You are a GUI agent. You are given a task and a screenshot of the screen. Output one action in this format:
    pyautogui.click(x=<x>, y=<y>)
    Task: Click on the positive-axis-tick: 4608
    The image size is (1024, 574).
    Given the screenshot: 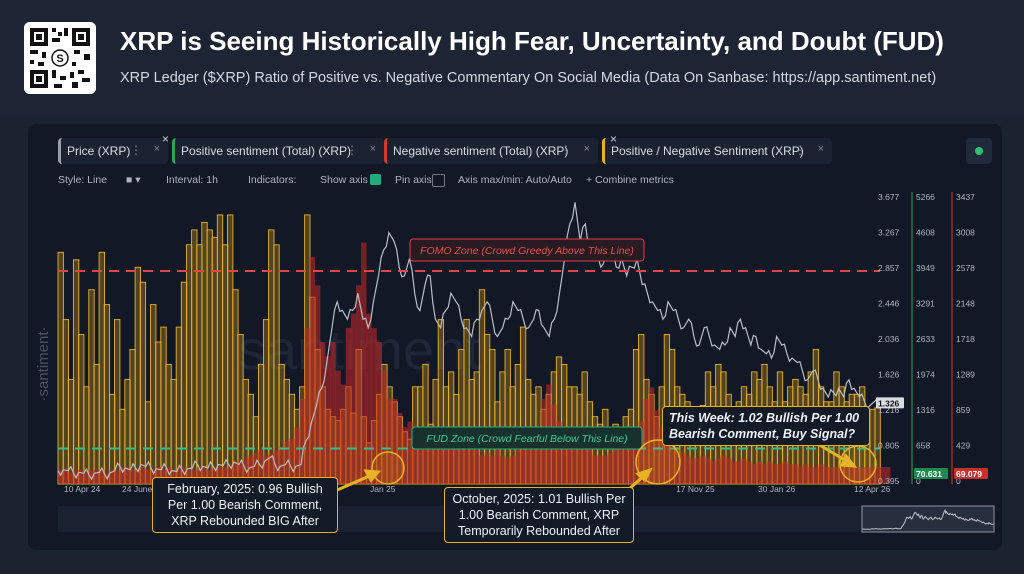 What is the action you would take?
    pyautogui.click(x=925, y=233)
    